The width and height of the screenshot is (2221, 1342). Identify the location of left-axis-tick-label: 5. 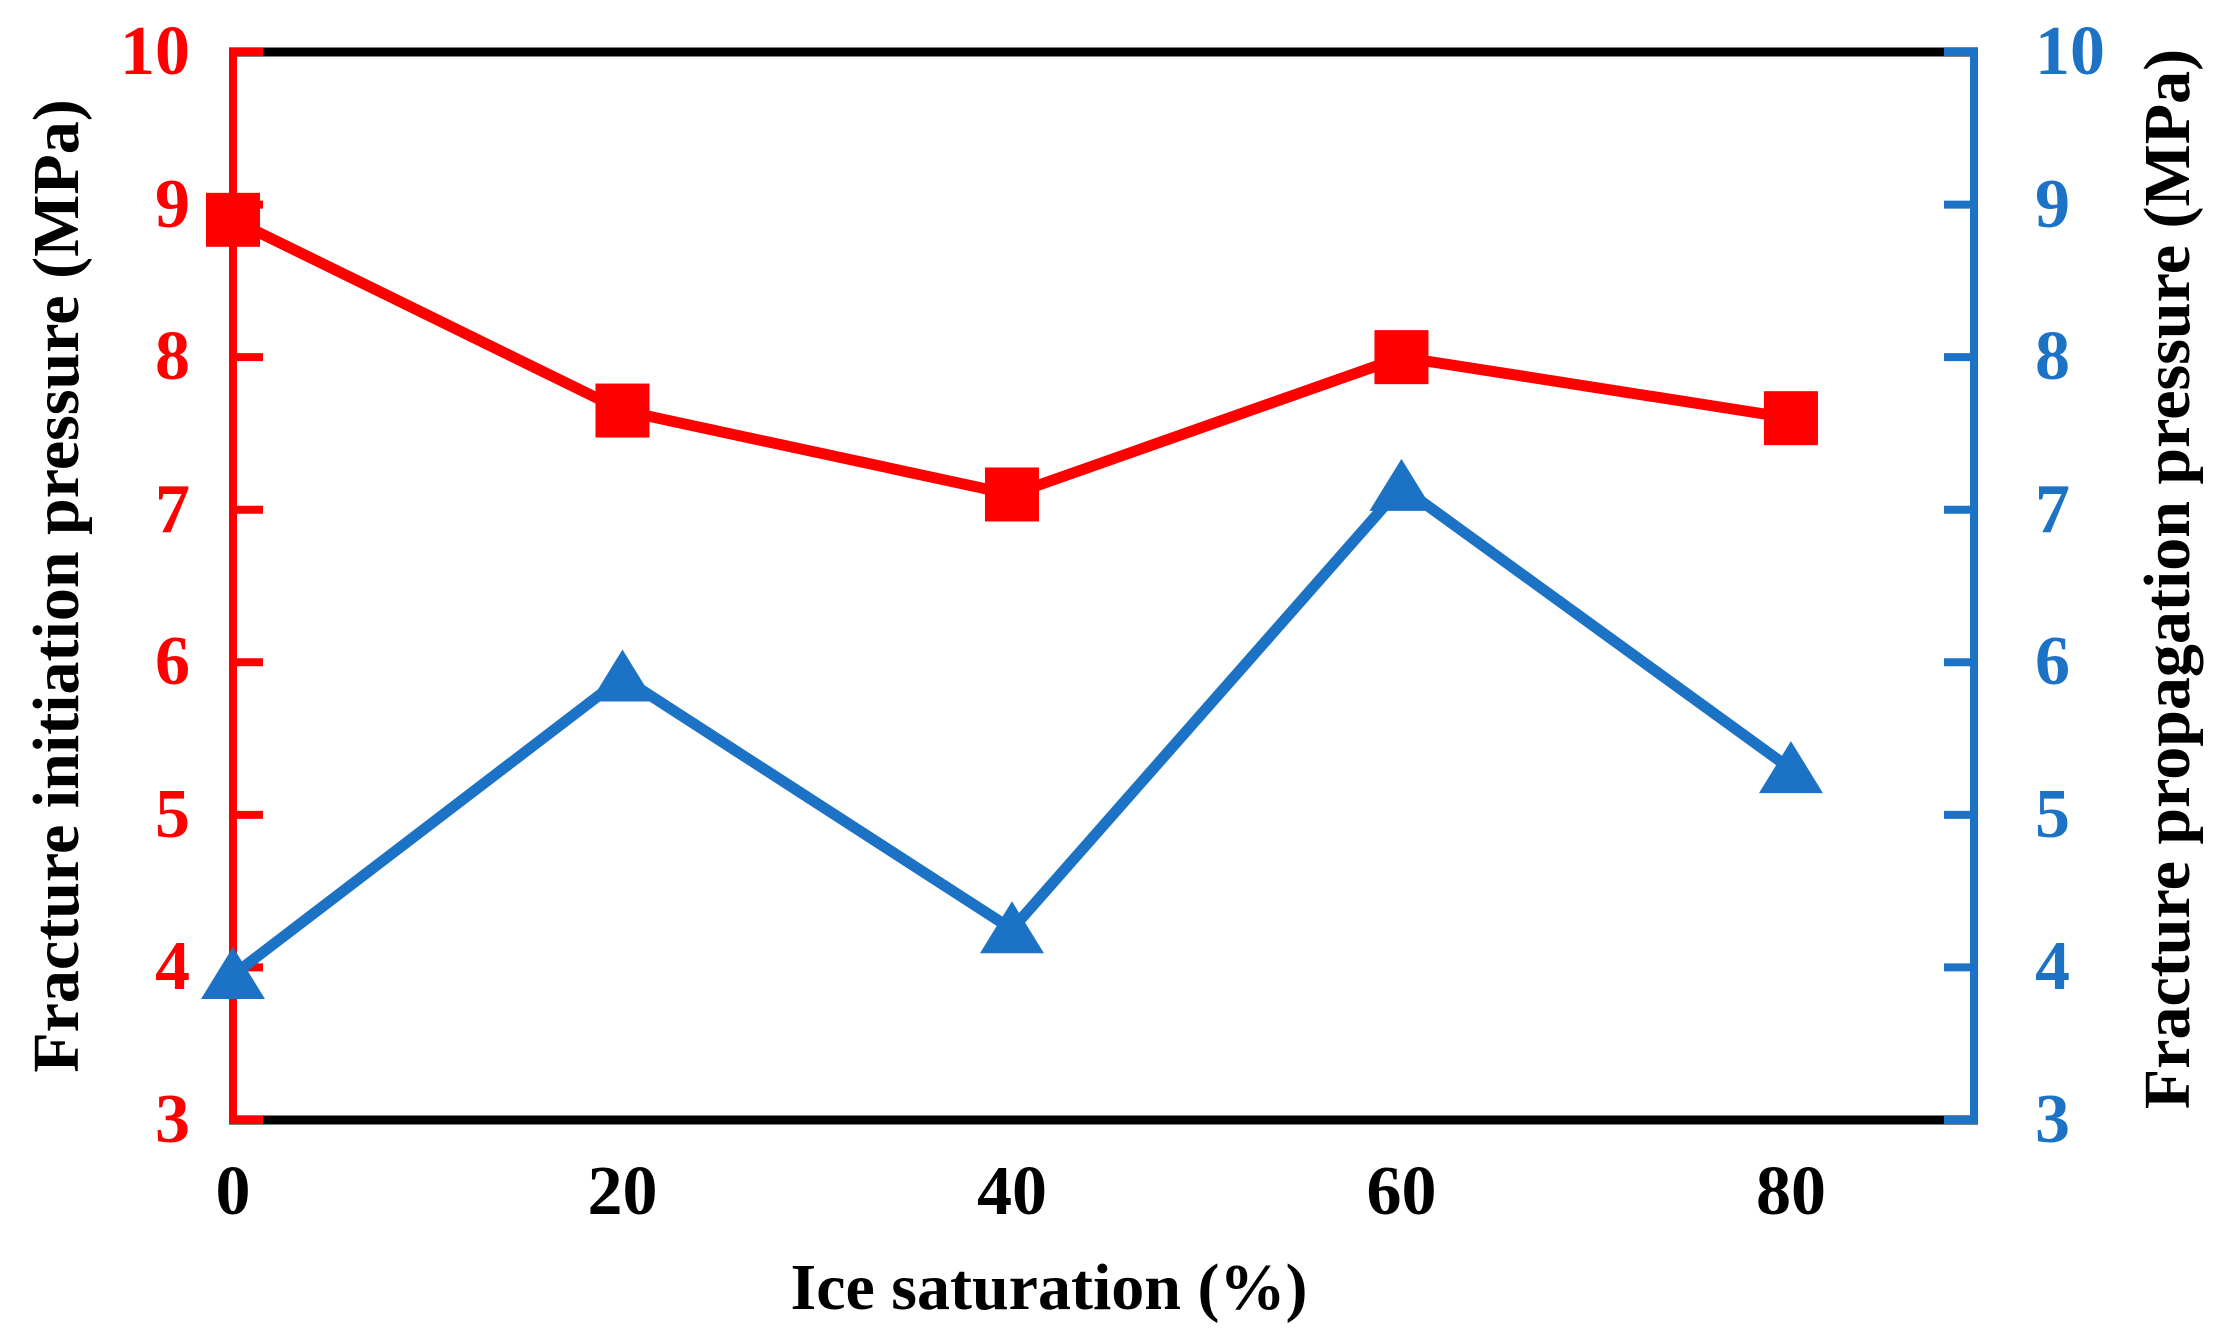
(172, 814).